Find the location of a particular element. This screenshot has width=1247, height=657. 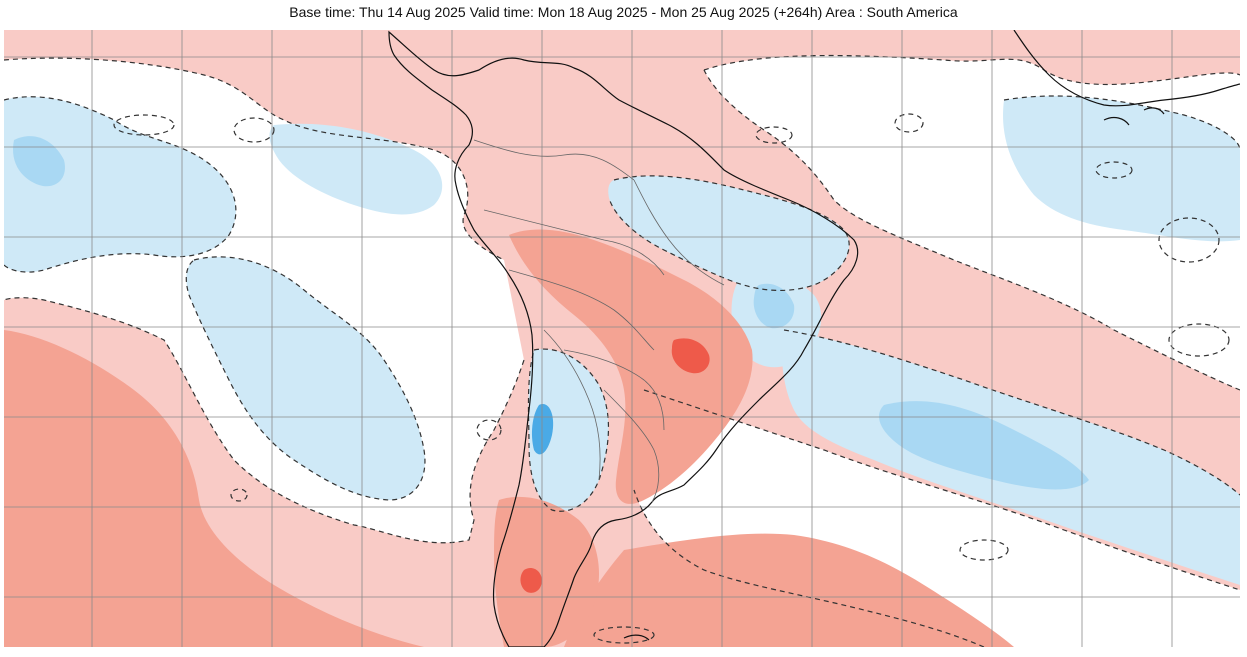

cool-core-west-pacific is located at coordinates (39, 161).